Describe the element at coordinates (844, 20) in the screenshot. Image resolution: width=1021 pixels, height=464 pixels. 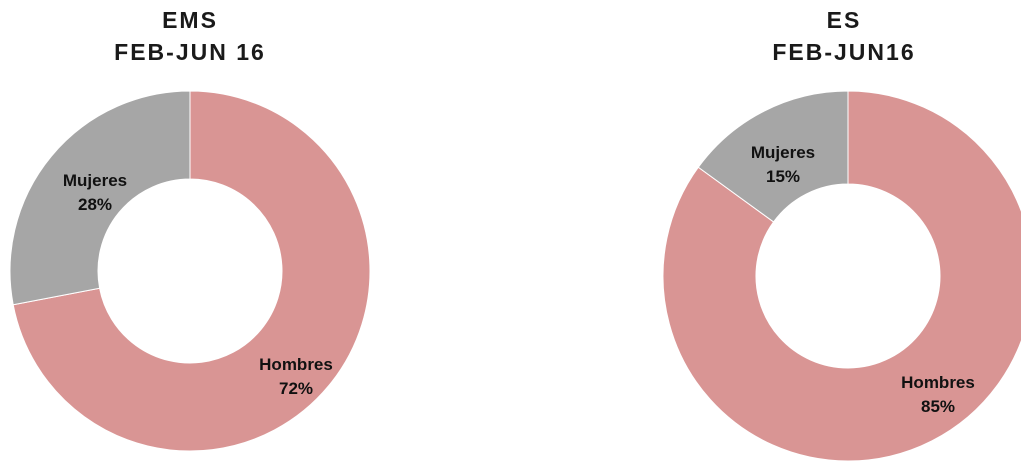
I see `chart-title-line: ES` at that location.